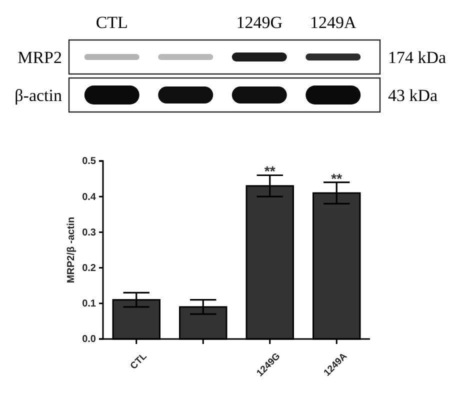 The image size is (470, 404). What do you see at coordinates (112, 22) in the screenshot?
I see `category-label: CTL` at bounding box center [112, 22].